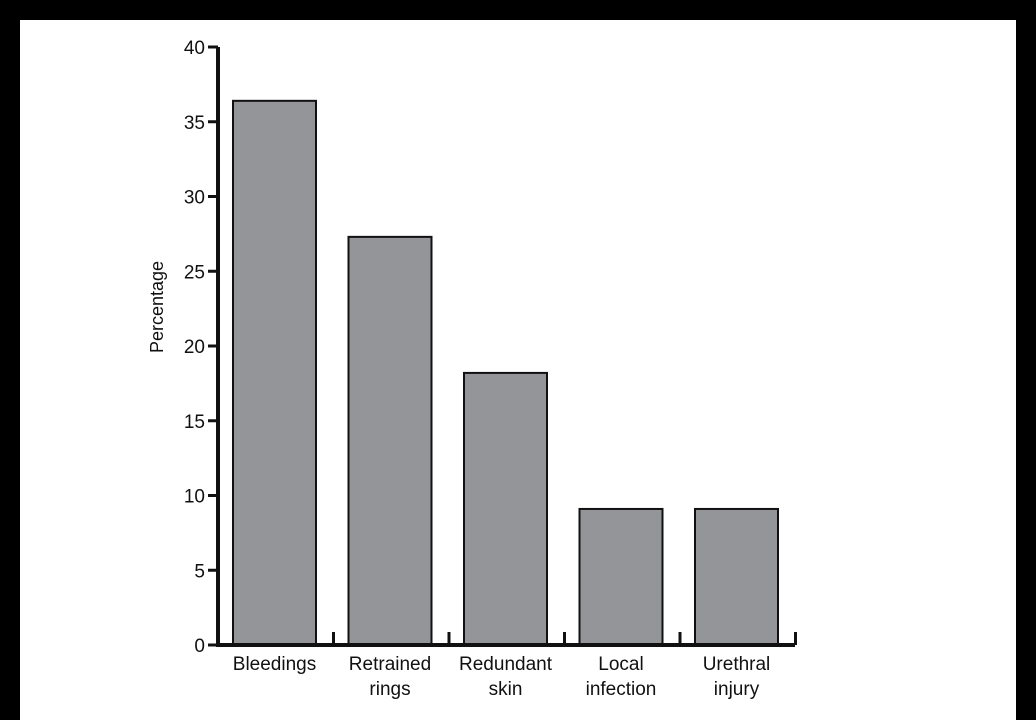 The height and width of the screenshot is (720, 1036). What do you see at coordinates (621, 677) in the screenshot?
I see `x-category-label: Local infection` at bounding box center [621, 677].